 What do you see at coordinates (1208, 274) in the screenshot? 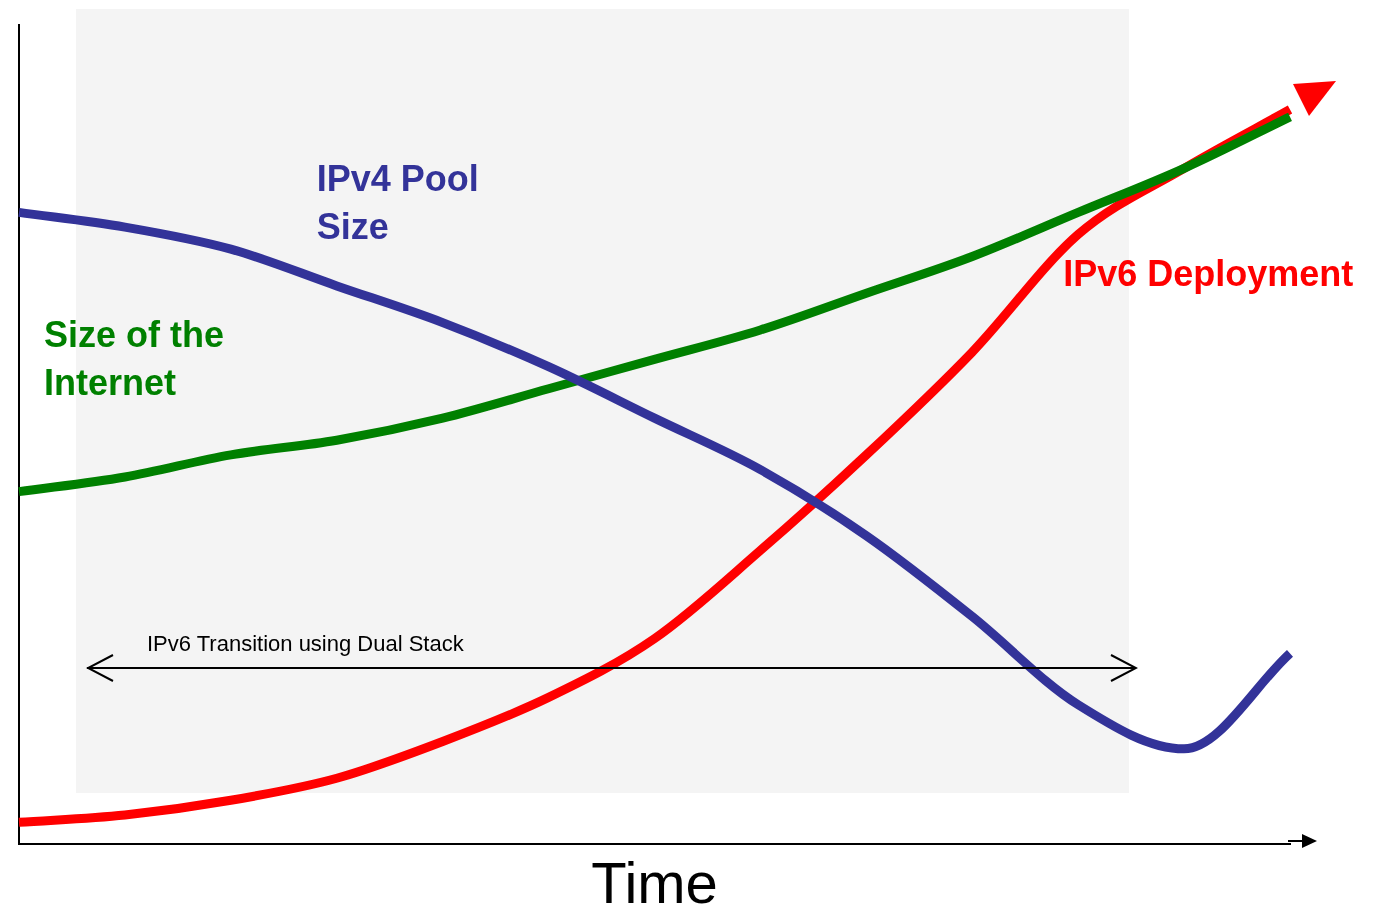
I see `series-label: IPv6 Deployment` at bounding box center [1208, 274].